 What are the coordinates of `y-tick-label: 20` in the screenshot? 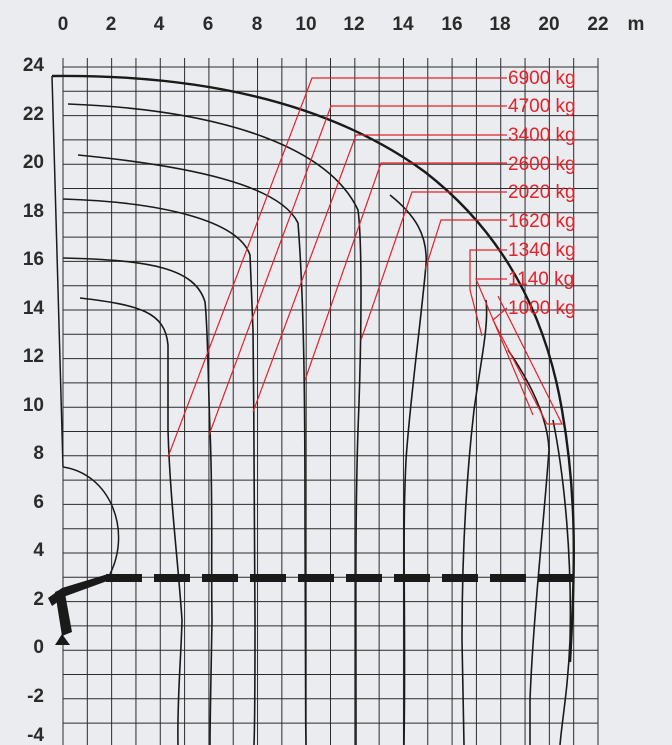 It's located at (33, 162).